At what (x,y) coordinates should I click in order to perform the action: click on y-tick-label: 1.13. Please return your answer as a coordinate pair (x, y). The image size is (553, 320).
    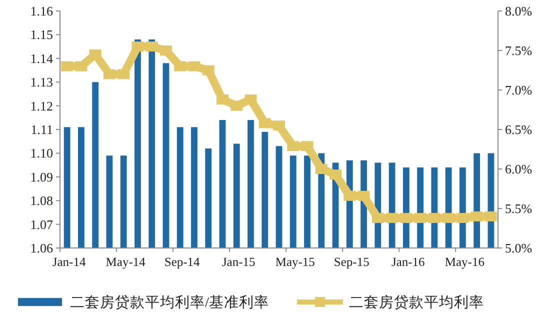
    Looking at the image, I should click on (41, 82).